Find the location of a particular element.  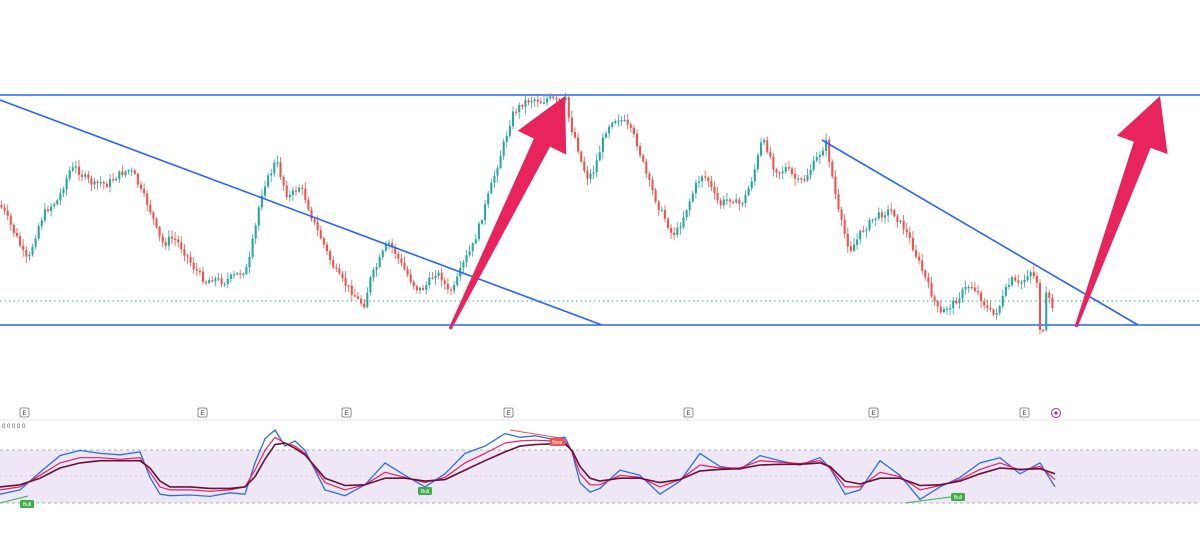

descending-trendline is located at coordinates (980, 232).